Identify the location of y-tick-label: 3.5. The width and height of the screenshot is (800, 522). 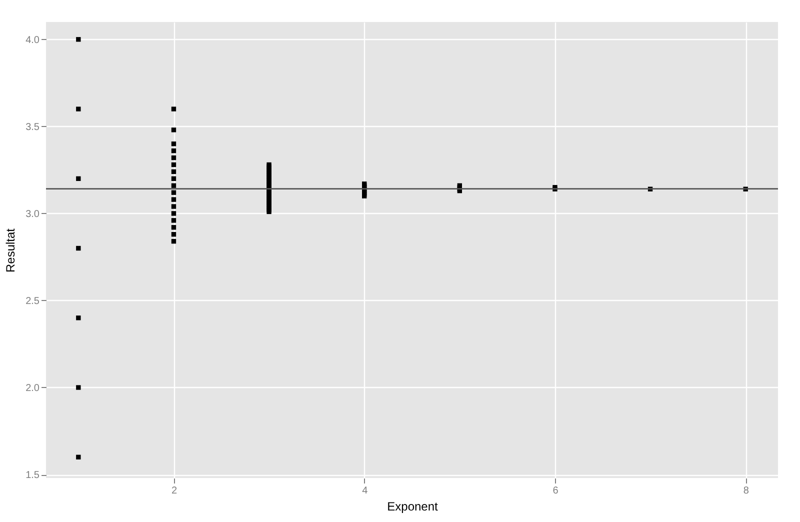
(33, 127).